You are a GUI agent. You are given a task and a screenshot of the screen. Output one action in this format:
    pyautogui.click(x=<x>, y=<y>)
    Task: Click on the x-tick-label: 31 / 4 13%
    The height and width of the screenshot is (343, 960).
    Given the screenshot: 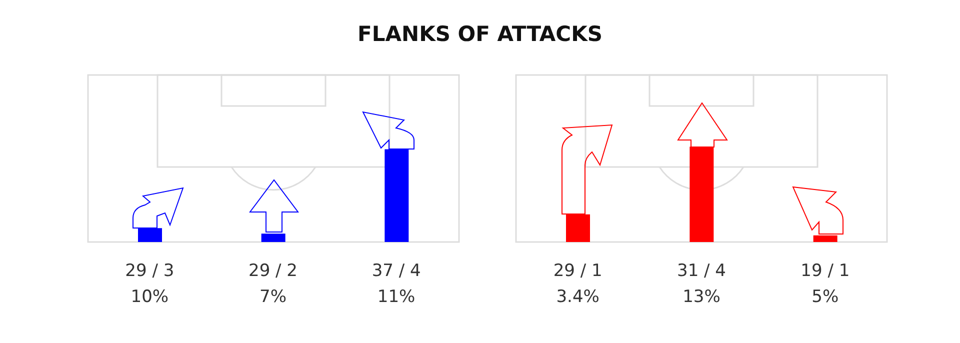 What is the action you would take?
    pyautogui.click(x=701, y=284)
    